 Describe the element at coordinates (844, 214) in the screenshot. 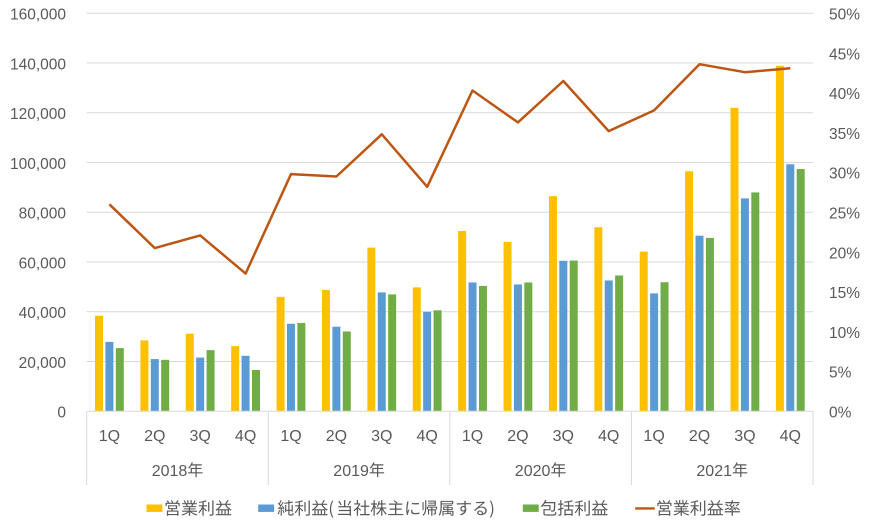

I see `svg-text: 25%` at that location.